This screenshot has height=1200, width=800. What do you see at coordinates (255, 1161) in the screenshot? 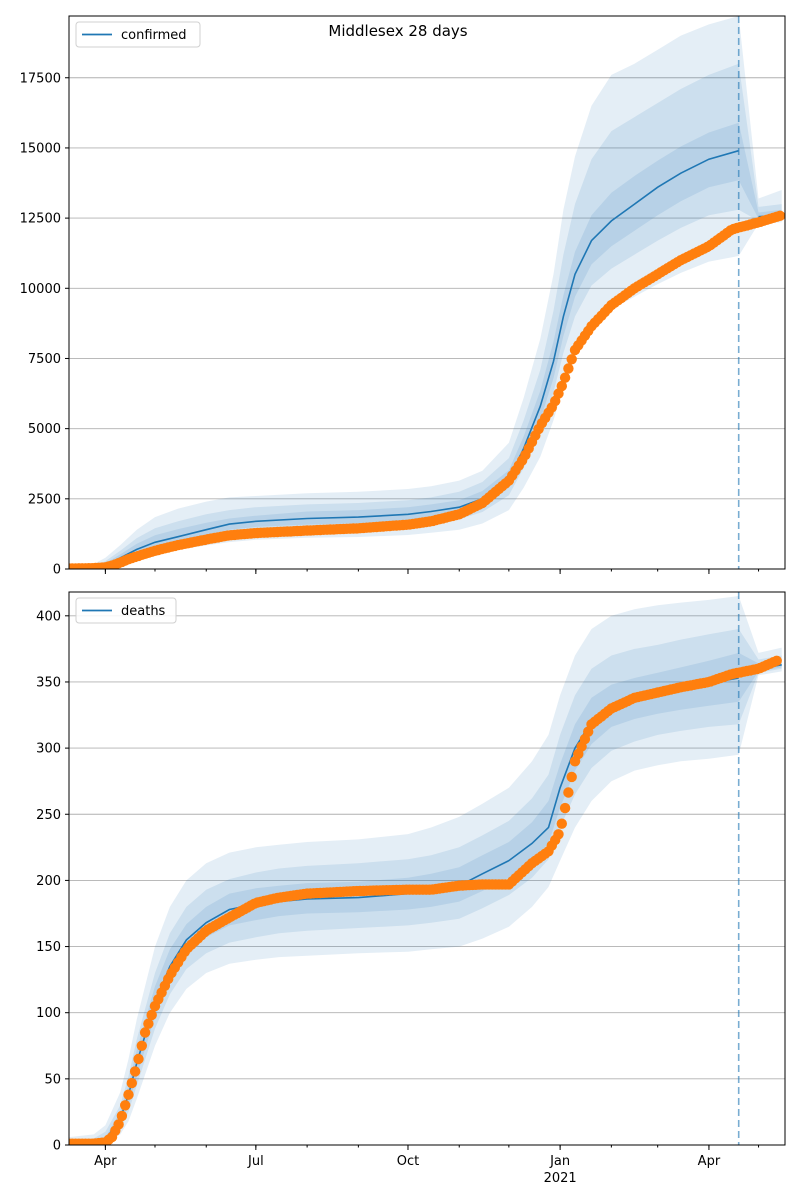
I see `x-tick-label: Jul` at bounding box center [255, 1161].